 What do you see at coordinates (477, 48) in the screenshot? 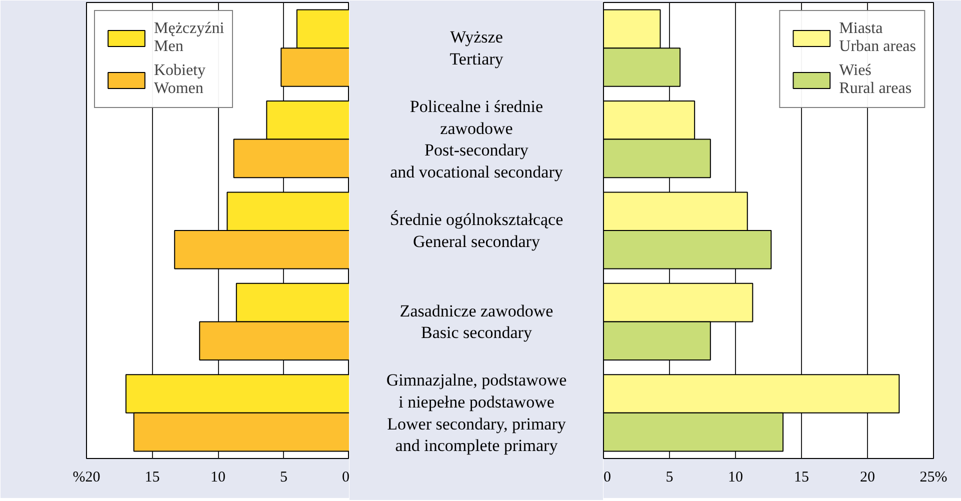
I see `y-tick-label: Wyższe Tertiary` at bounding box center [477, 48].